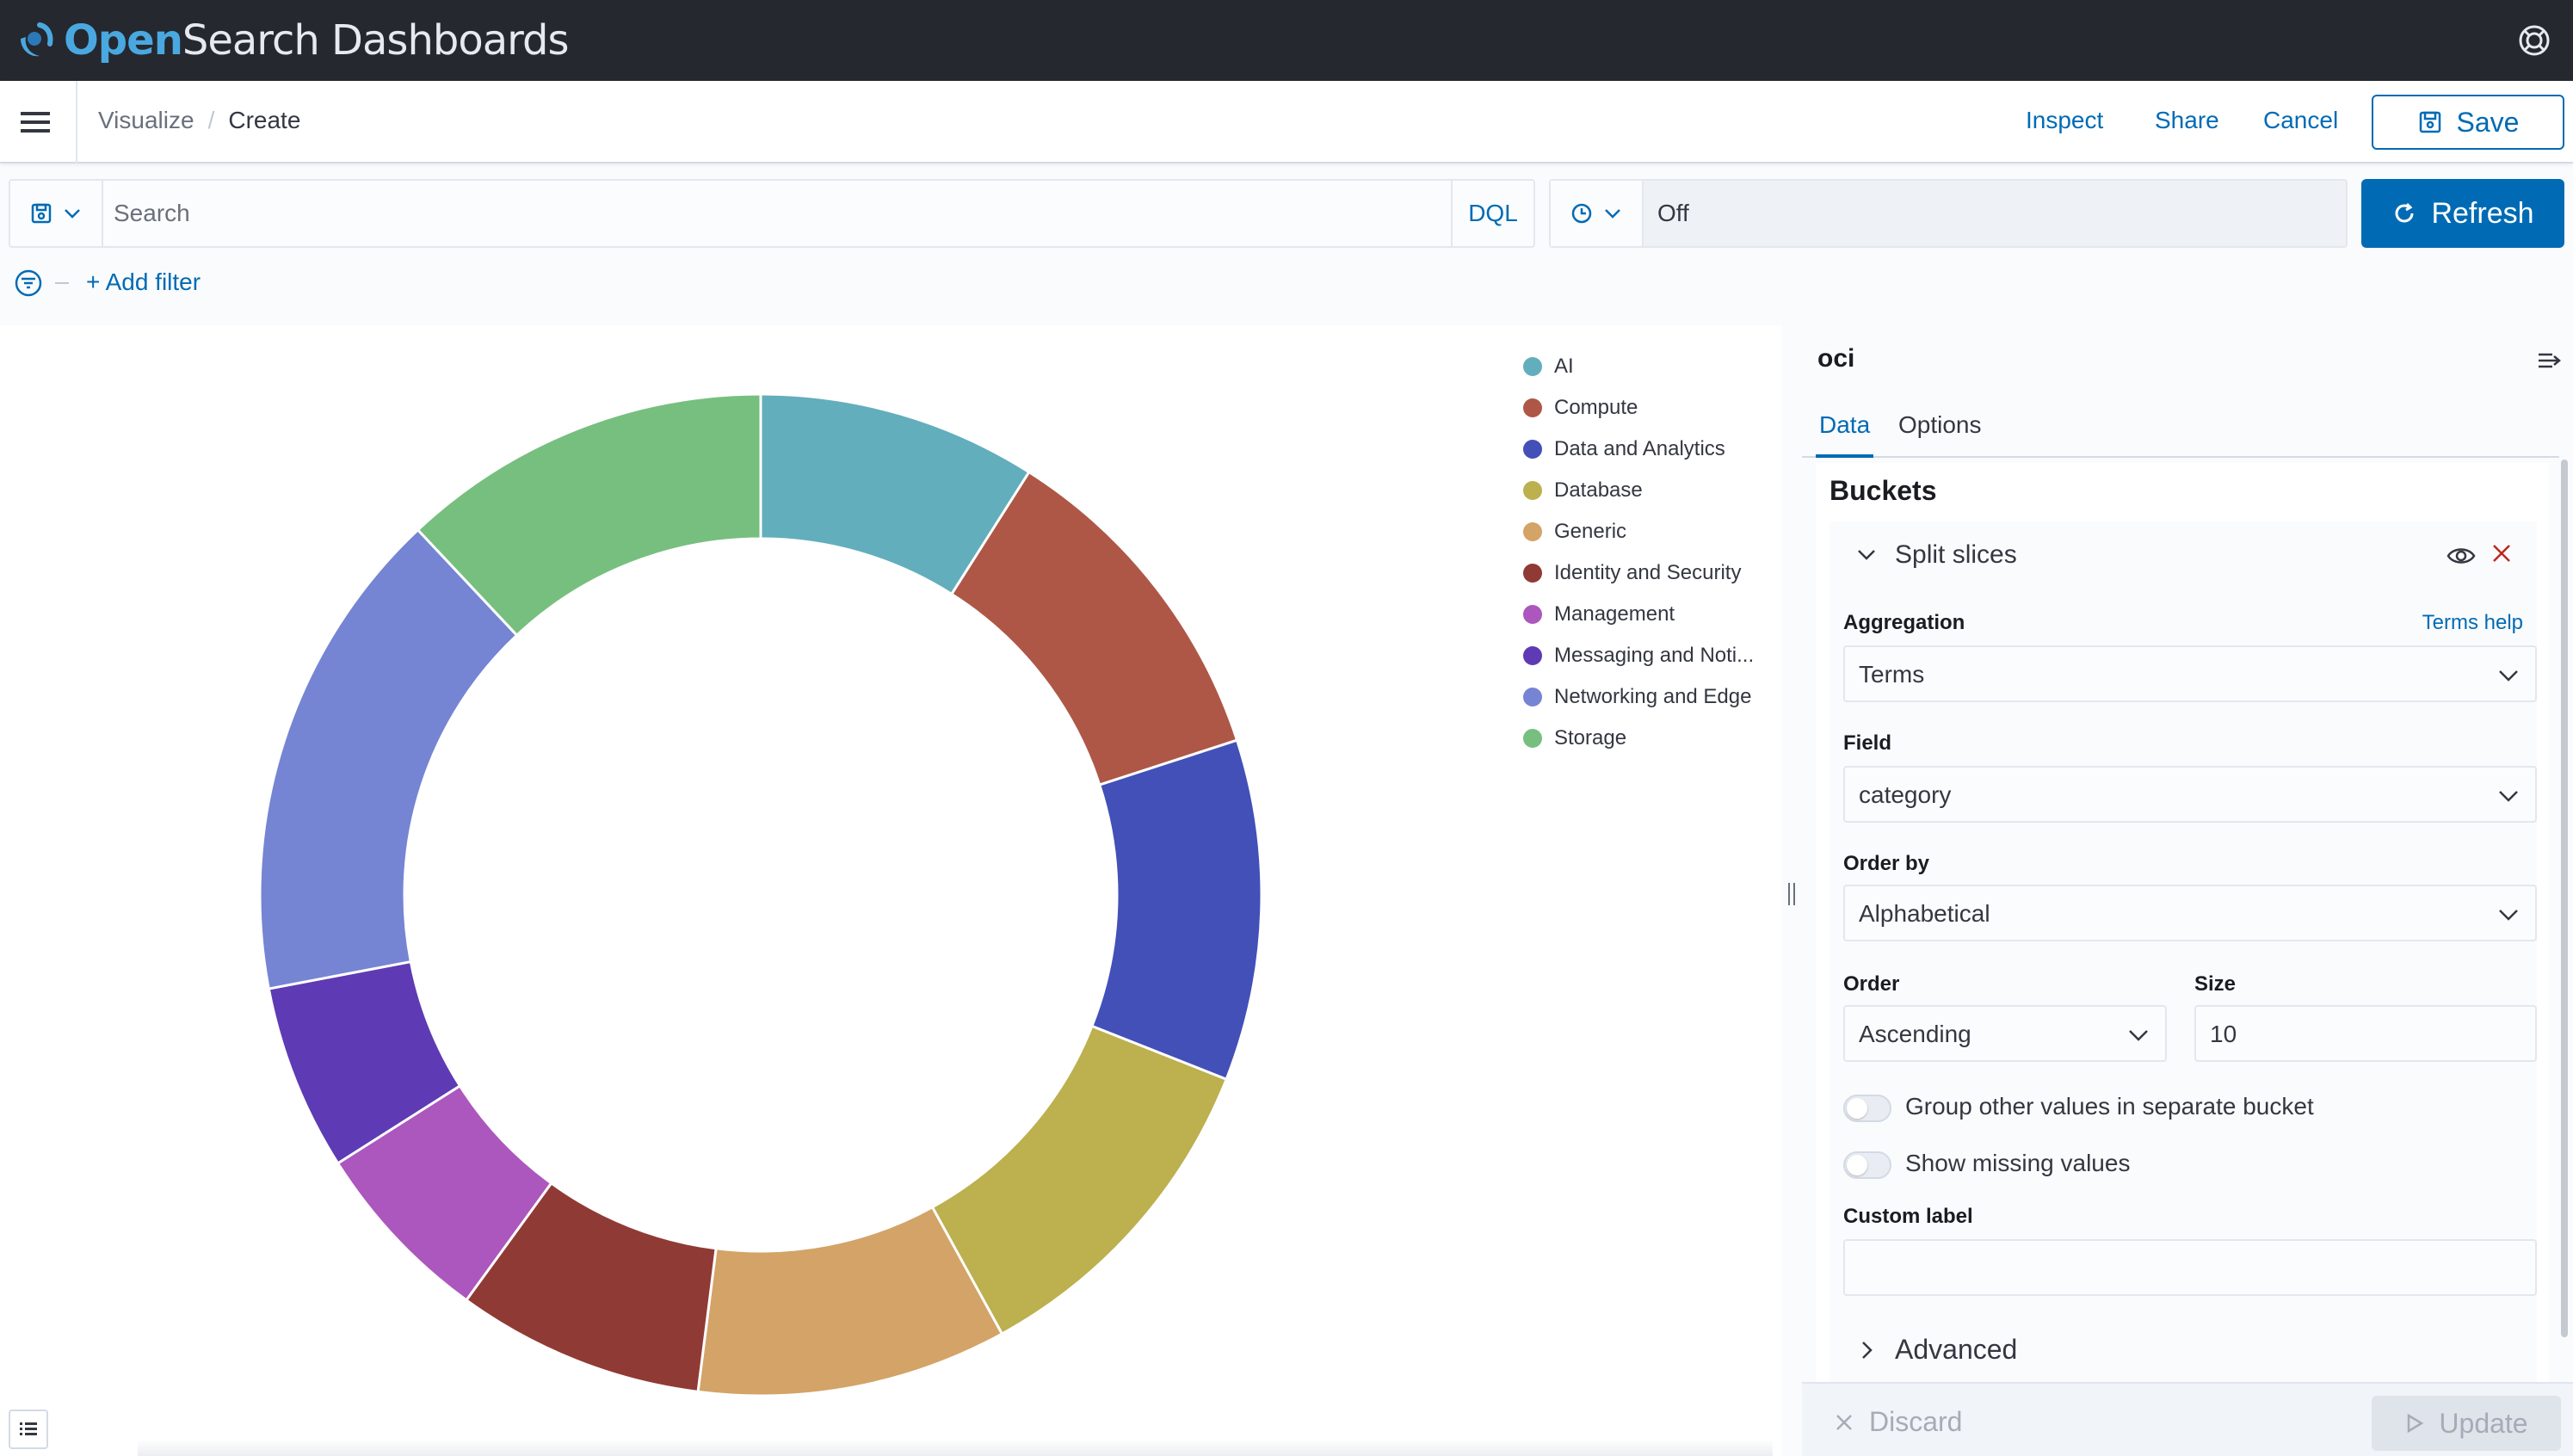  What do you see at coordinates (2005, 1034) in the screenshot?
I see `order-select: Ascending` at bounding box center [2005, 1034].